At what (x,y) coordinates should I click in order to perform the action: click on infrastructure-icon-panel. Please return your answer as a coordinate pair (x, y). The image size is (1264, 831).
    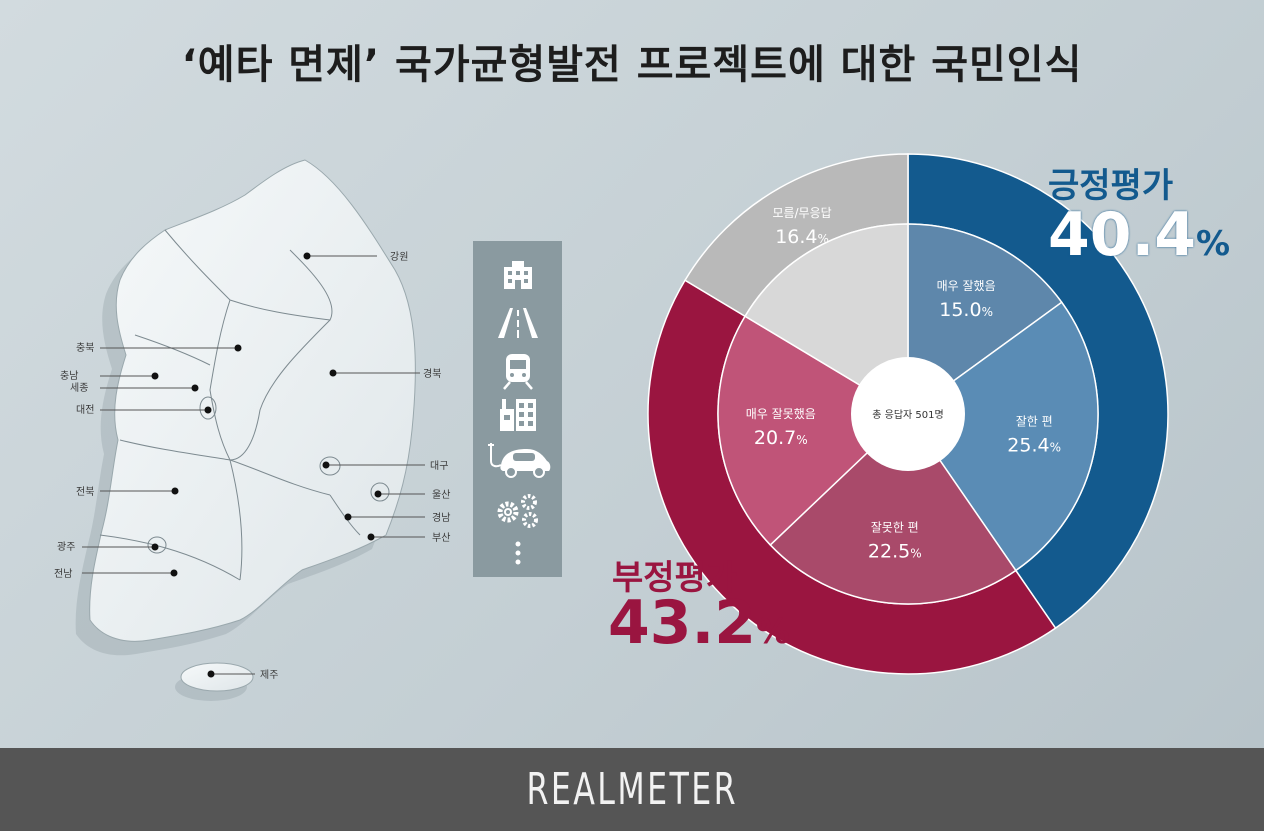
    Looking at the image, I should click on (517, 409).